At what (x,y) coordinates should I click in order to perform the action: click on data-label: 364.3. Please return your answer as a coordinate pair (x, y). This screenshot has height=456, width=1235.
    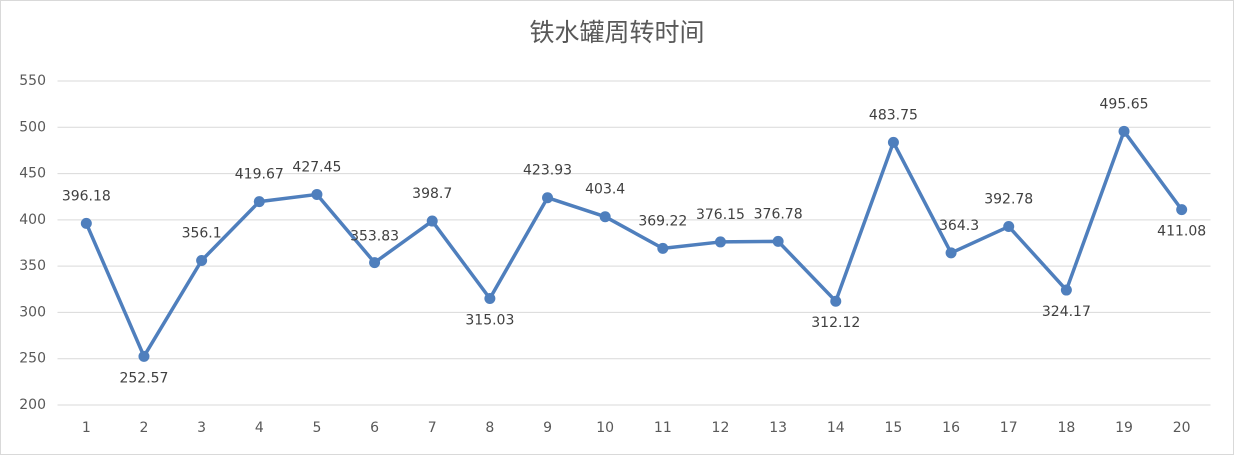
    Looking at the image, I should click on (959, 226).